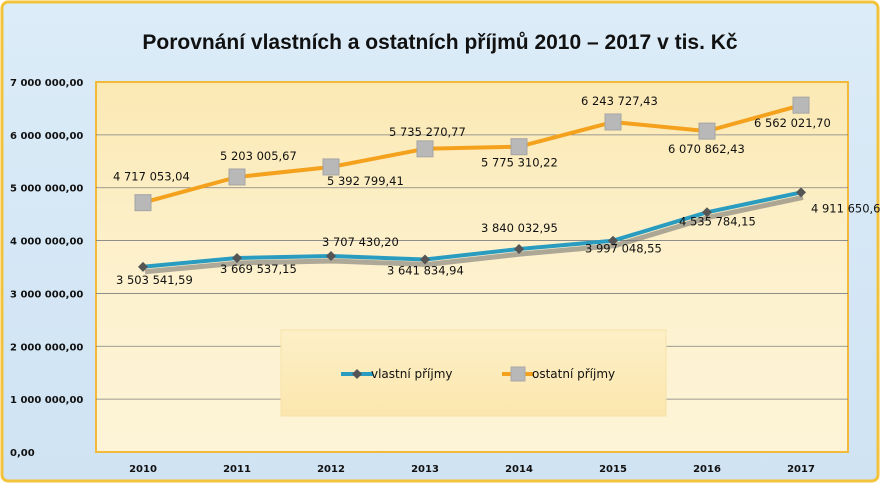 This screenshot has height=487, width=880. Describe the element at coordinates (22, 453) in the screenshot. I see `y-tick-label: 0,00` at that location.